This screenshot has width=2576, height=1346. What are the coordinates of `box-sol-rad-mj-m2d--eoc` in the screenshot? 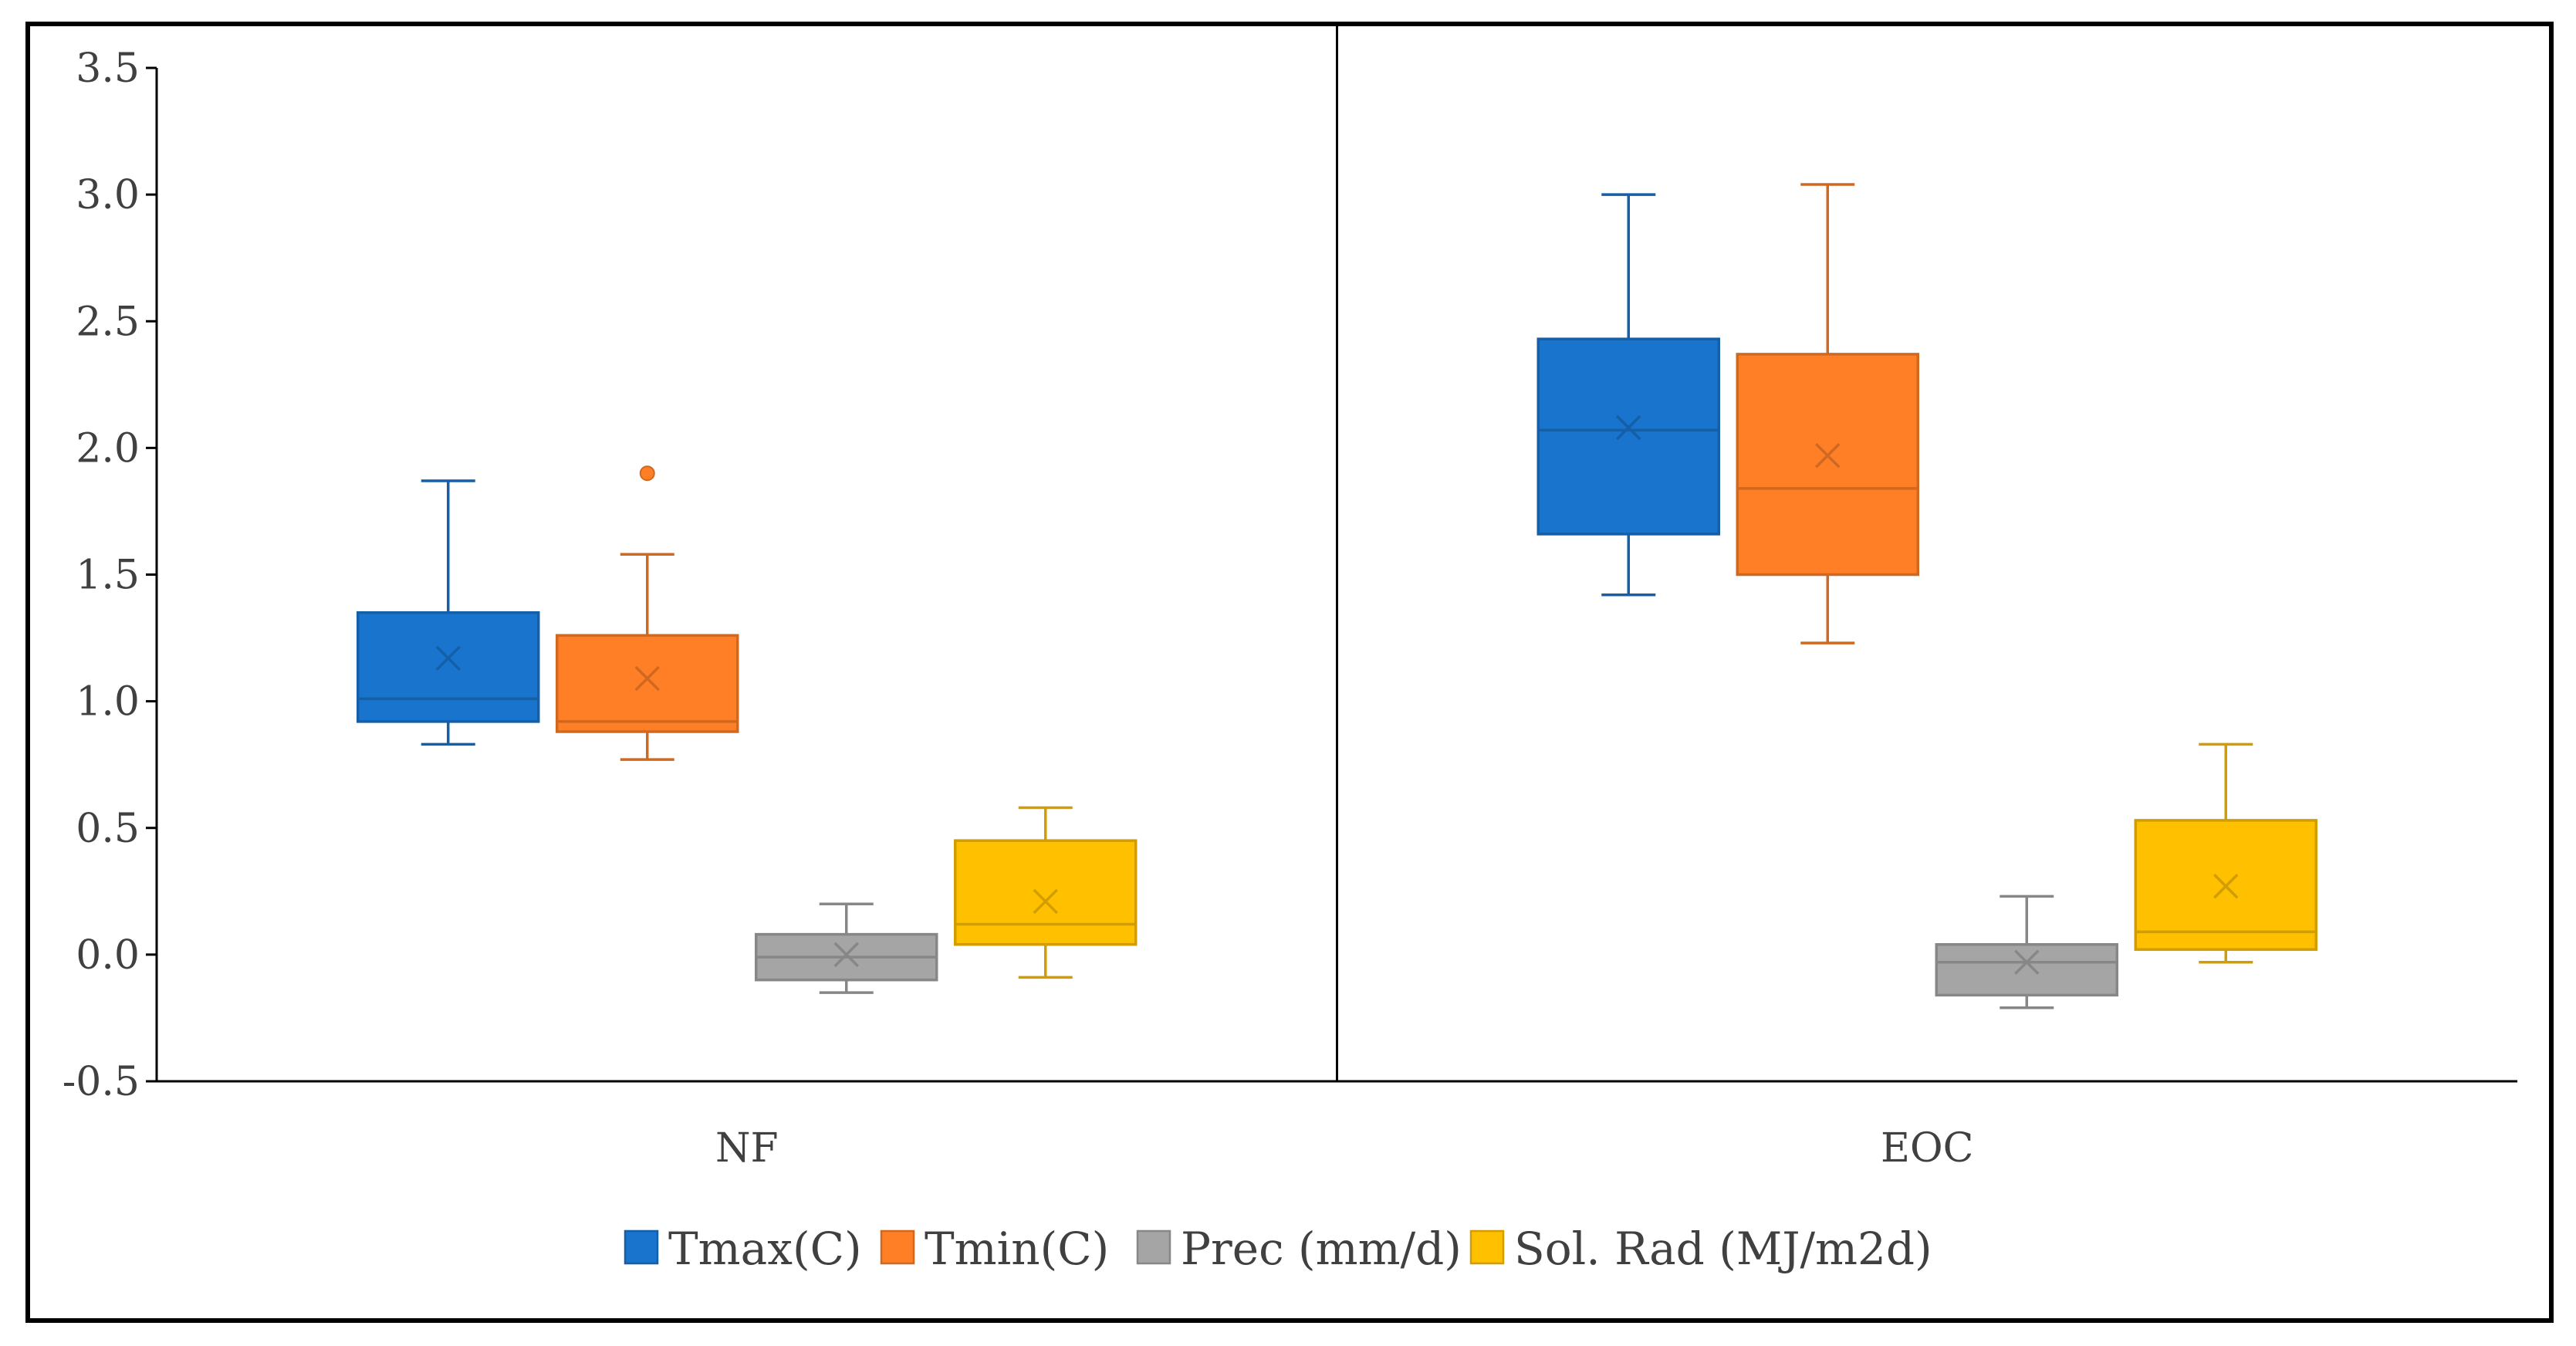 It's located at (2225, 853).